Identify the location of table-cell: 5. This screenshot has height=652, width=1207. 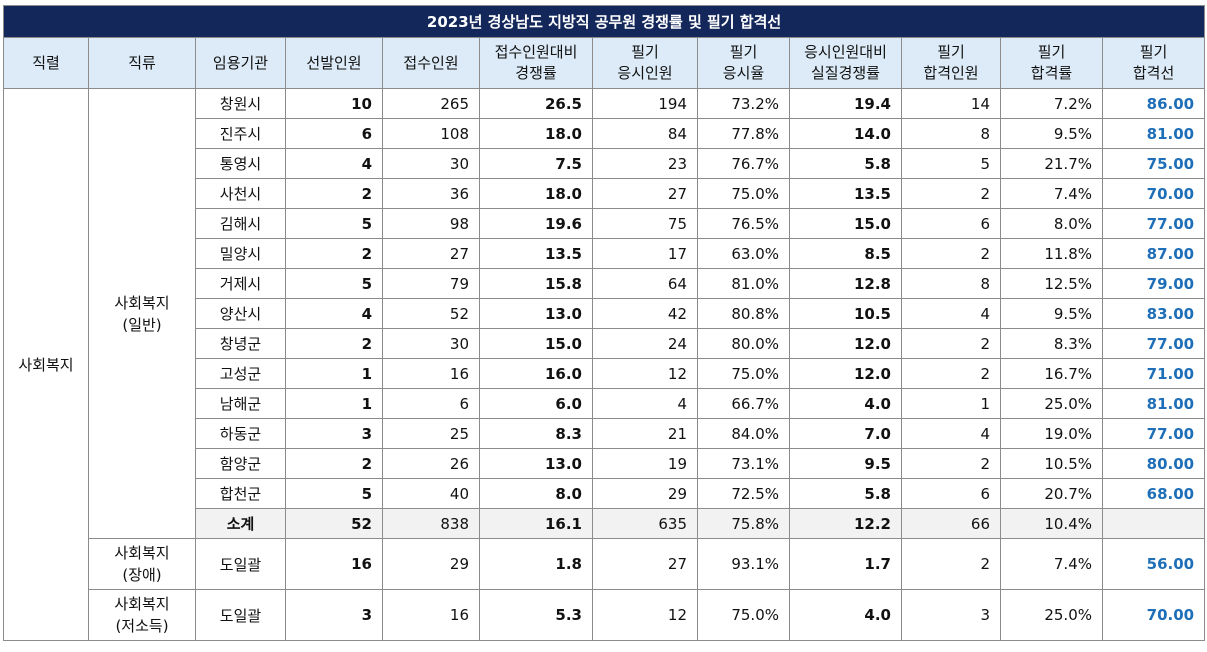
(334, 223).